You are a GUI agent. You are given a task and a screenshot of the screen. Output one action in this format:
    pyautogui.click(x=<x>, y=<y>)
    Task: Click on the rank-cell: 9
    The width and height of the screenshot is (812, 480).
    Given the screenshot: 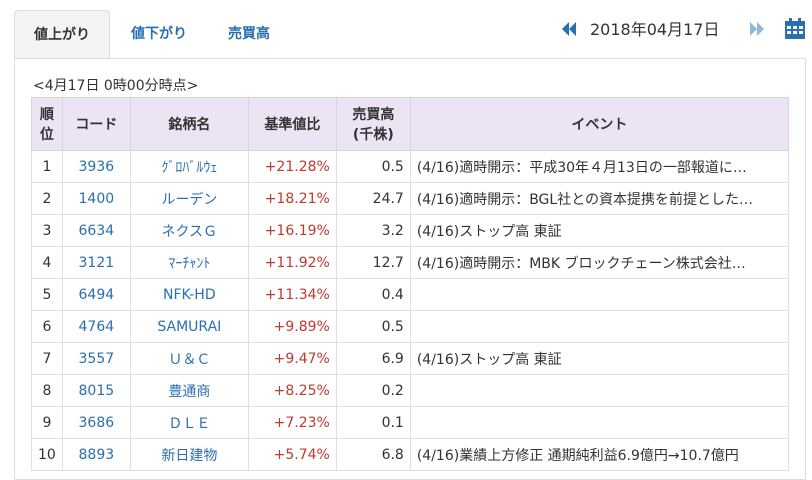 What is the action you would take?
    pyautogui.click(x=47, y=422)
    